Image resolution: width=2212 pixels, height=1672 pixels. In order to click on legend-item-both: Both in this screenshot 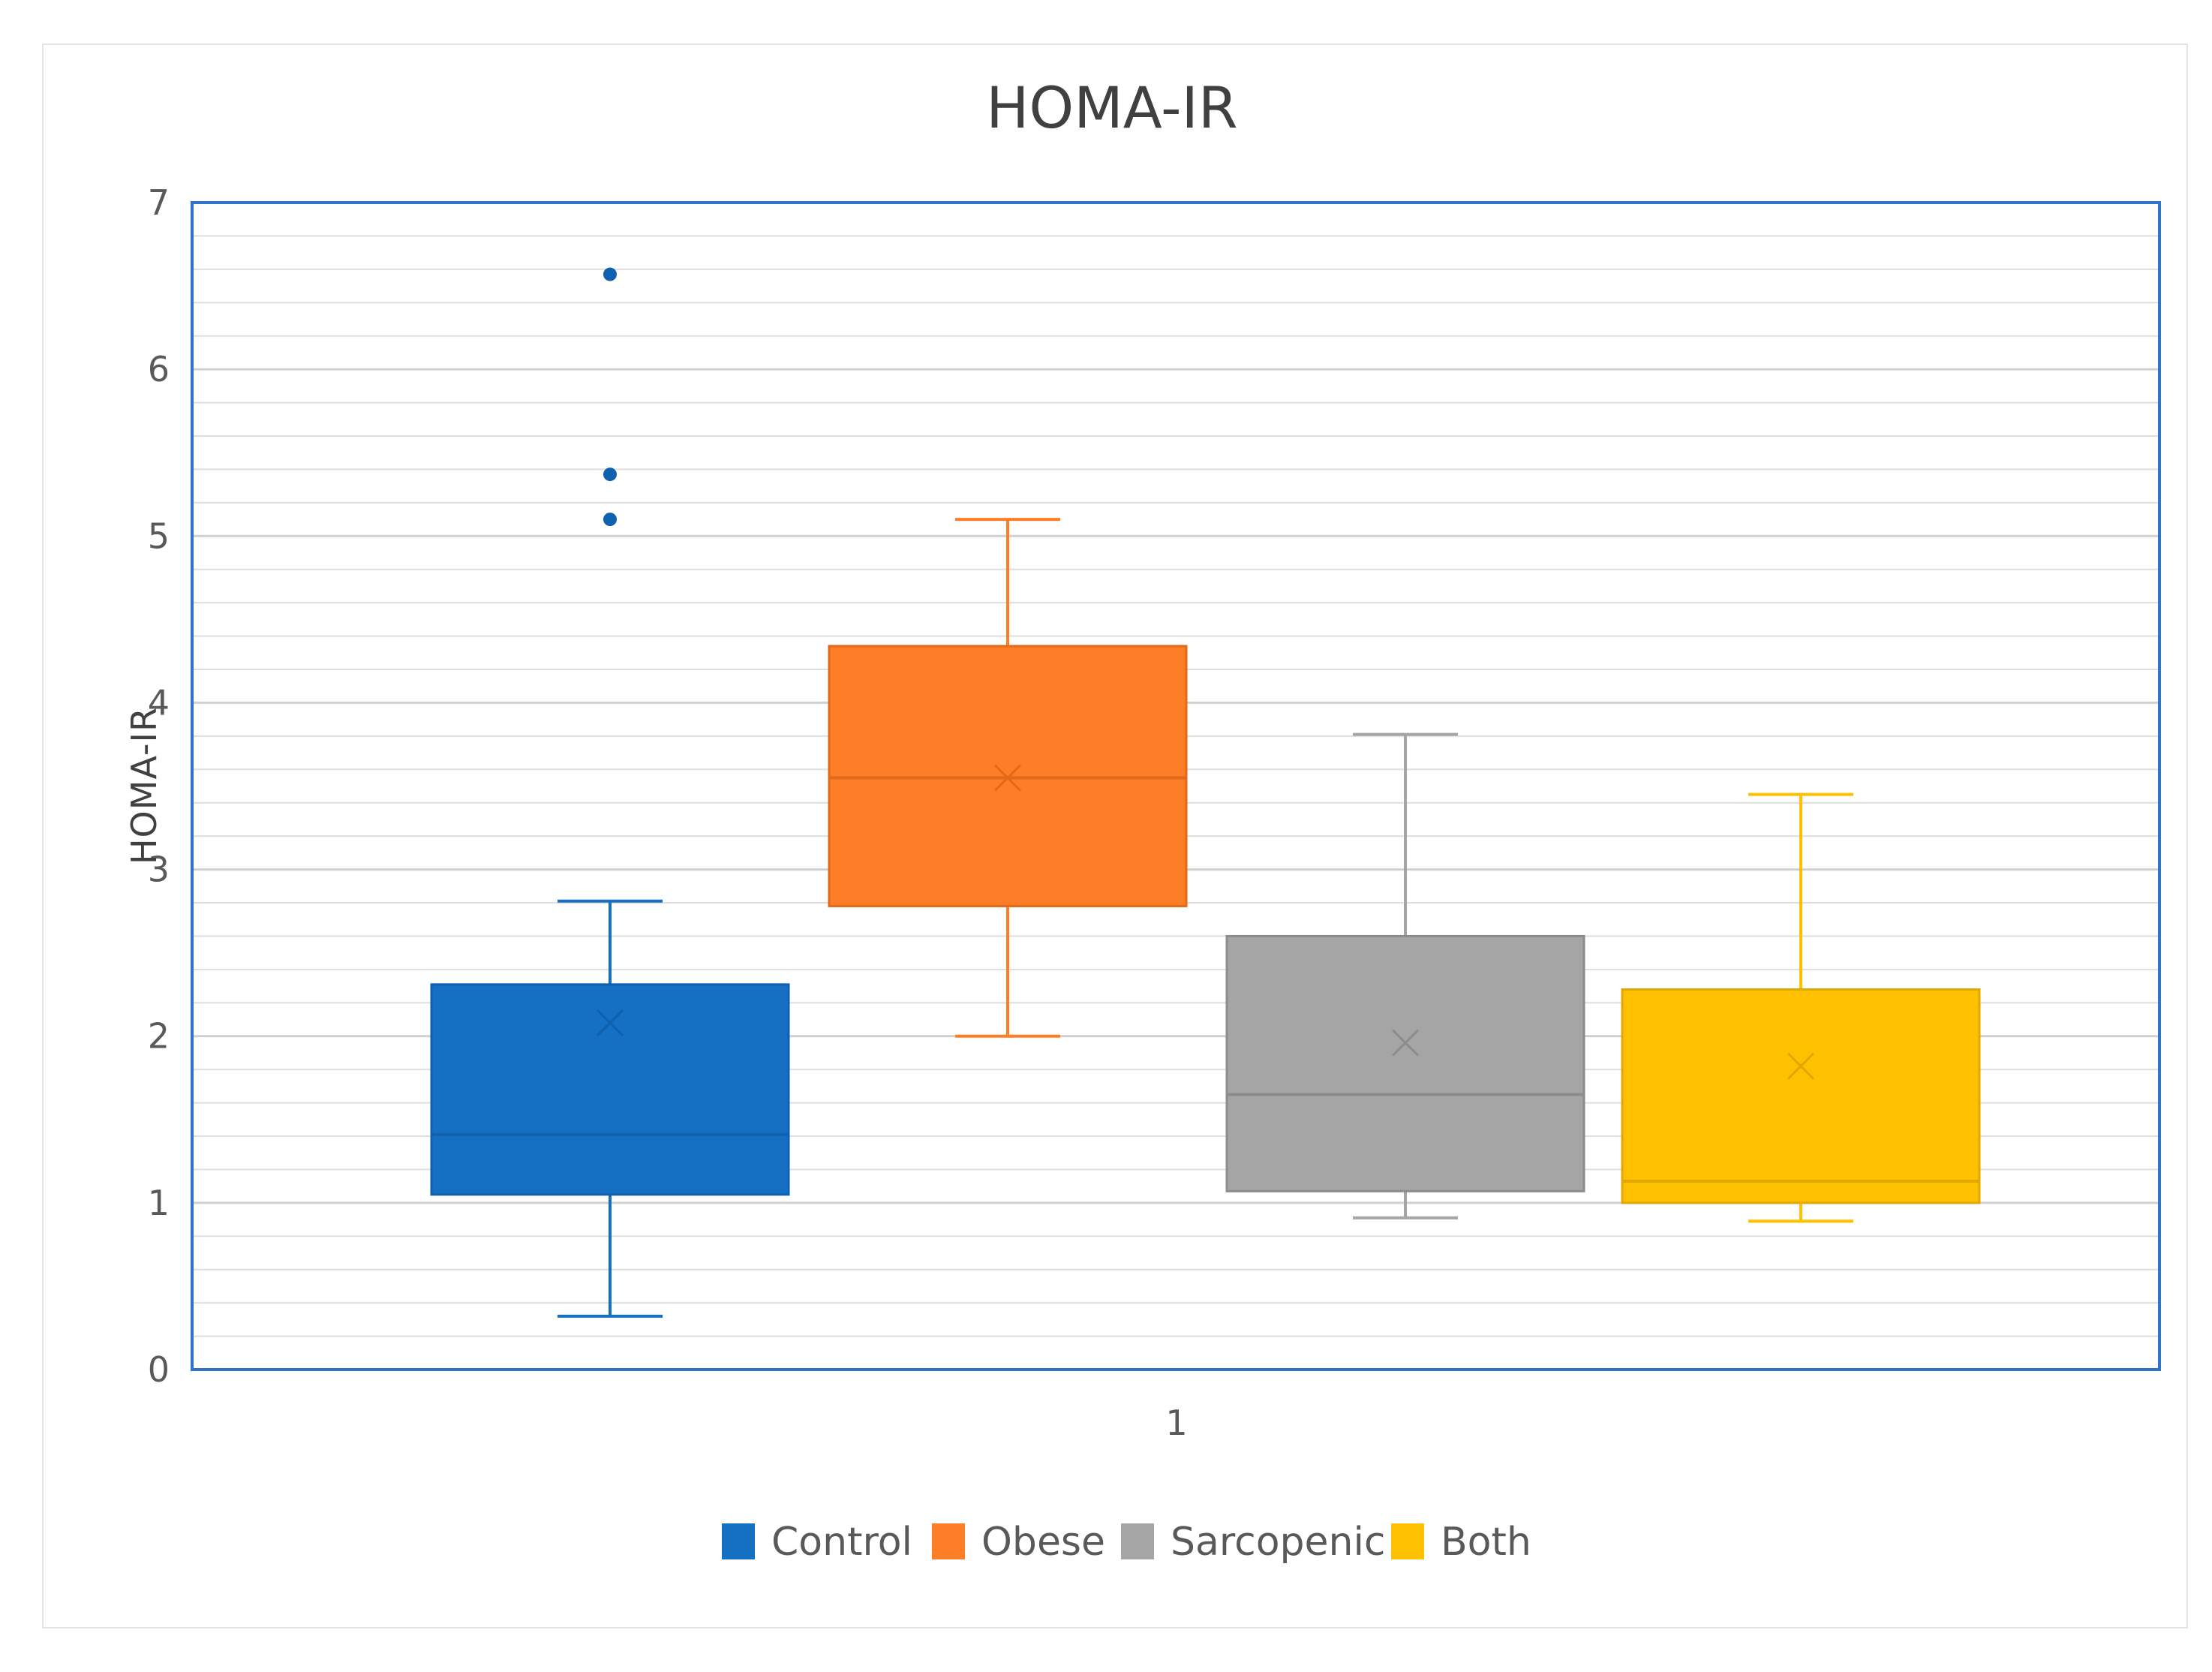, I will do `click(1461, 1542)`.